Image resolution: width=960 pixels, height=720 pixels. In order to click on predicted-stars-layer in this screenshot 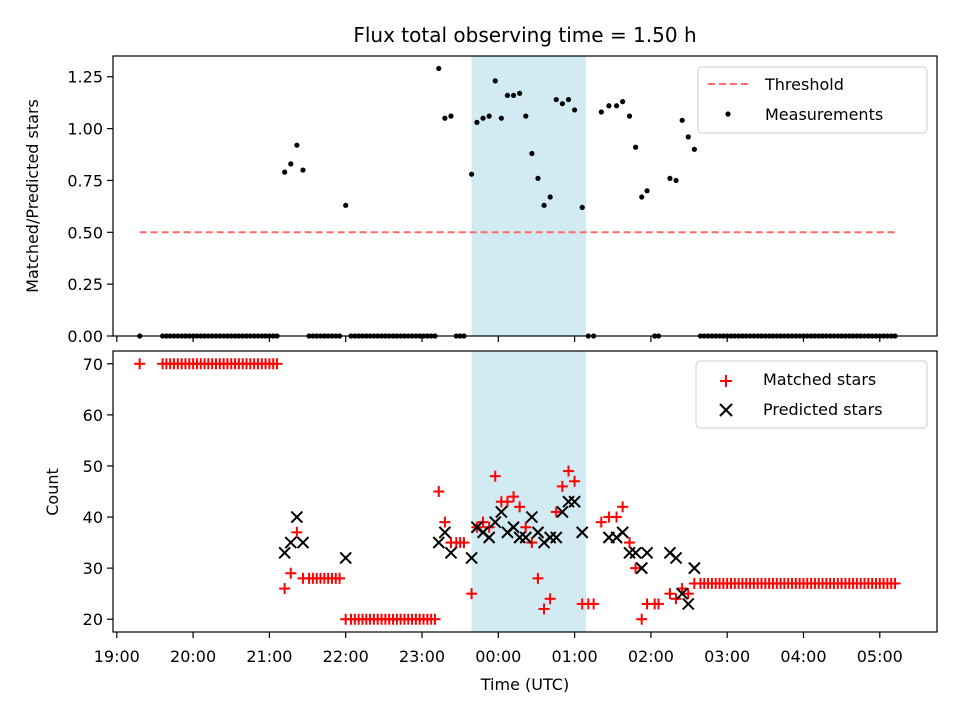, I will do `click(489, 553)`.